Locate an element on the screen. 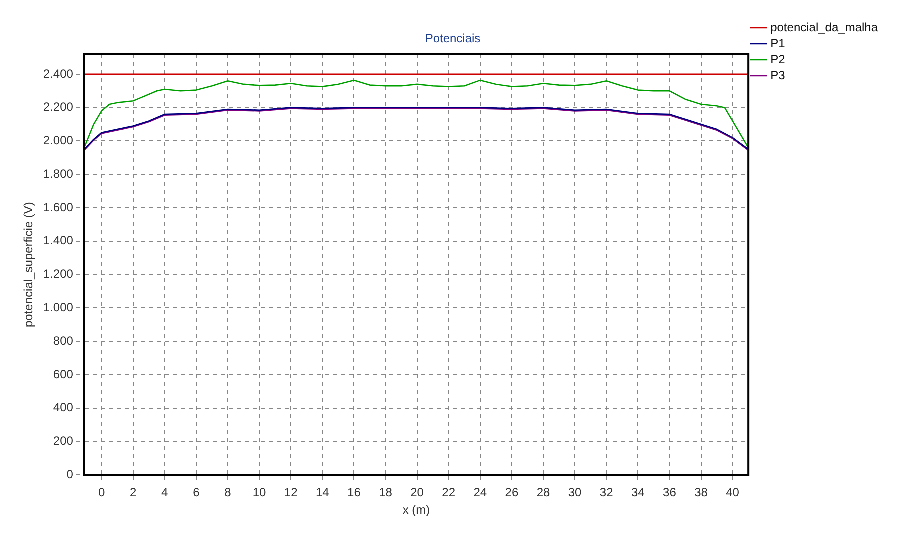 The image size is (919, 540). x-tick-label: 18 is located at coordinates (386, 493).